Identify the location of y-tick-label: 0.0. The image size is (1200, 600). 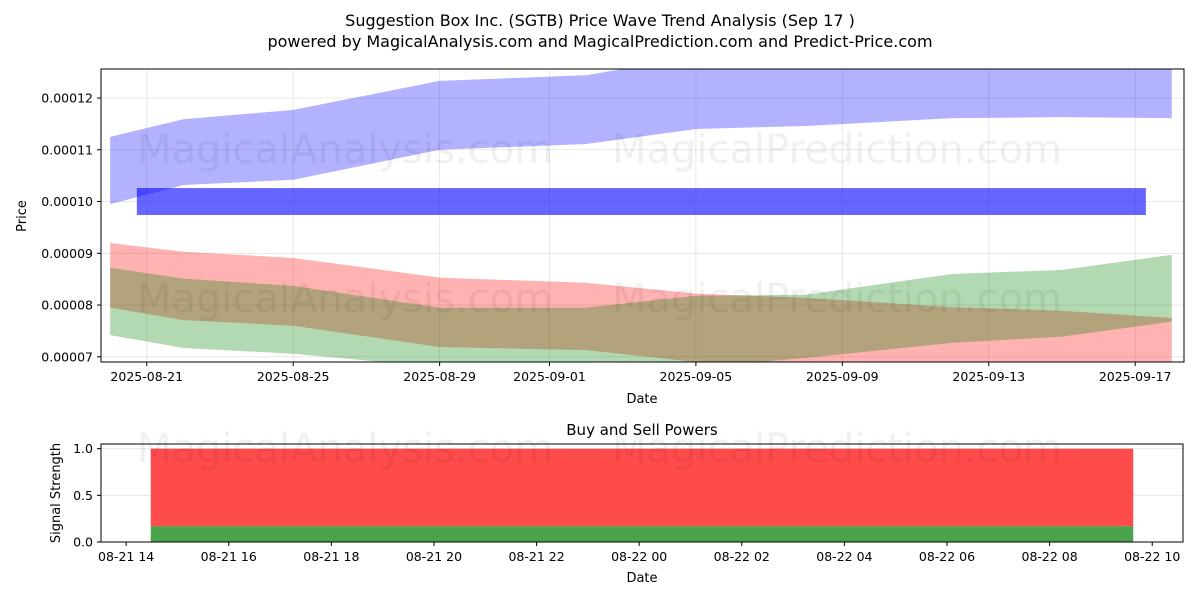
(83, 542).